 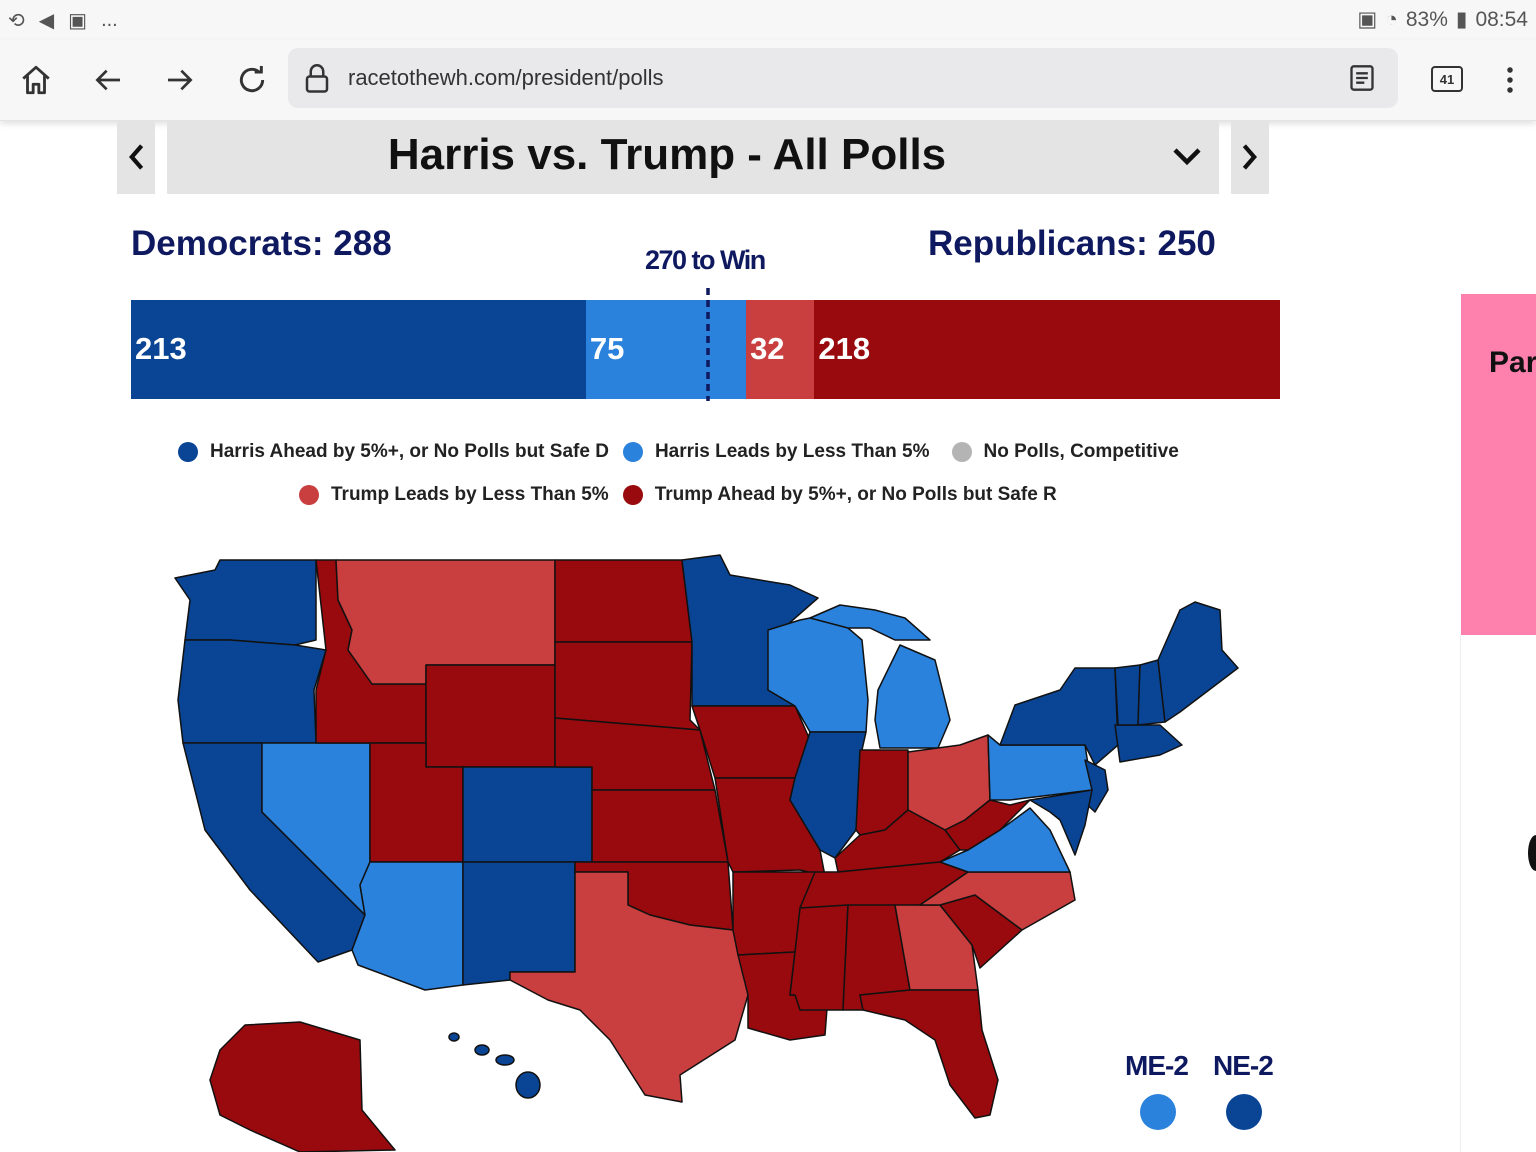 What do you see at coordinates (623, 601) in the screenshot?
I see `state-north-dakota` at bounding box center [623, 601].